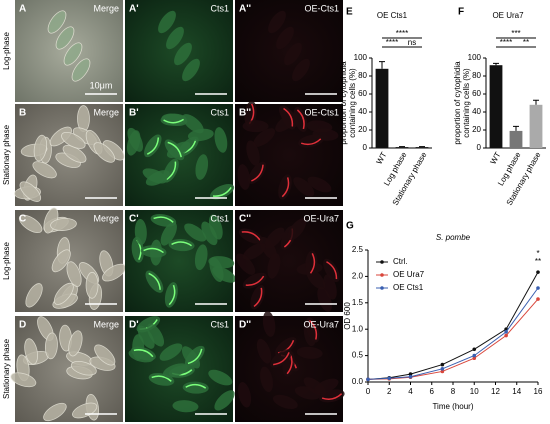 Image resolution: width=550 pixels, height=424 pixels. I want to click on legend-marker, so click(382, 262).